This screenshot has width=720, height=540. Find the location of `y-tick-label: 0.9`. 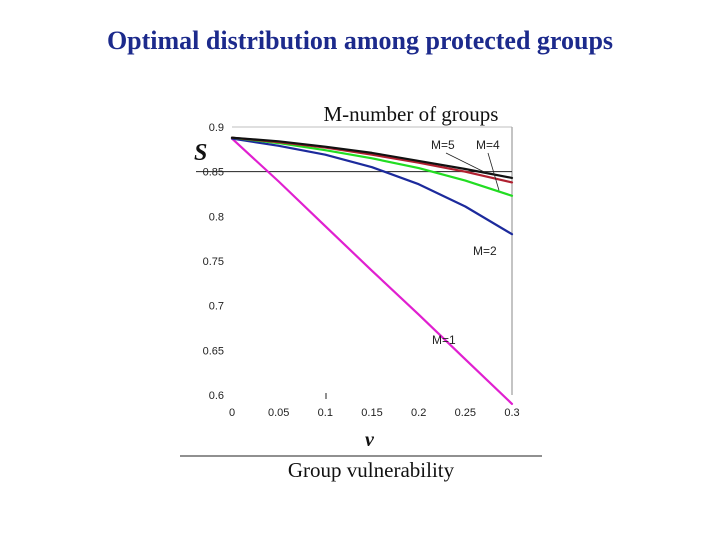

y-tick-label: 0.9 is located at coordinates (216, 128).